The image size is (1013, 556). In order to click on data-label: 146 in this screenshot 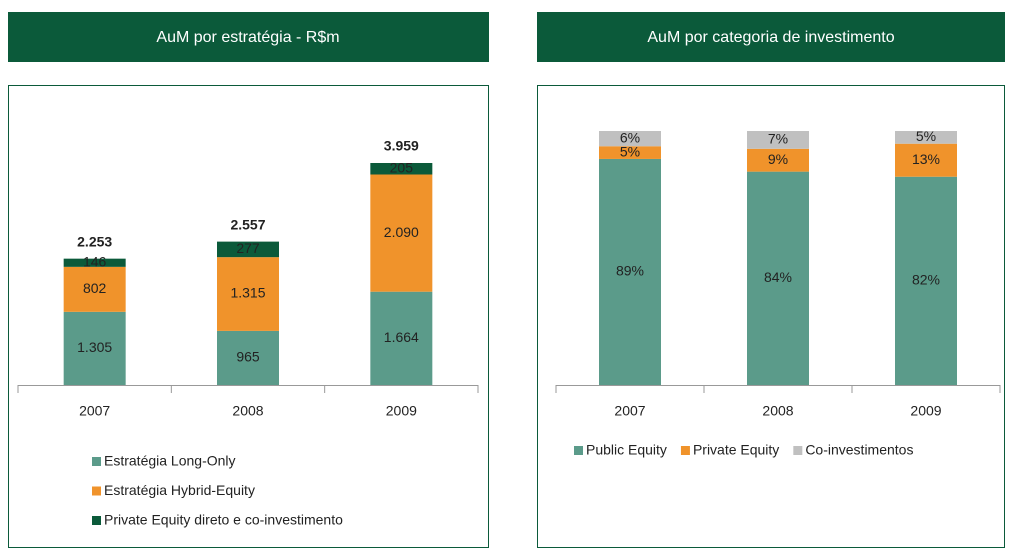, I will do `click(95, 261)`.